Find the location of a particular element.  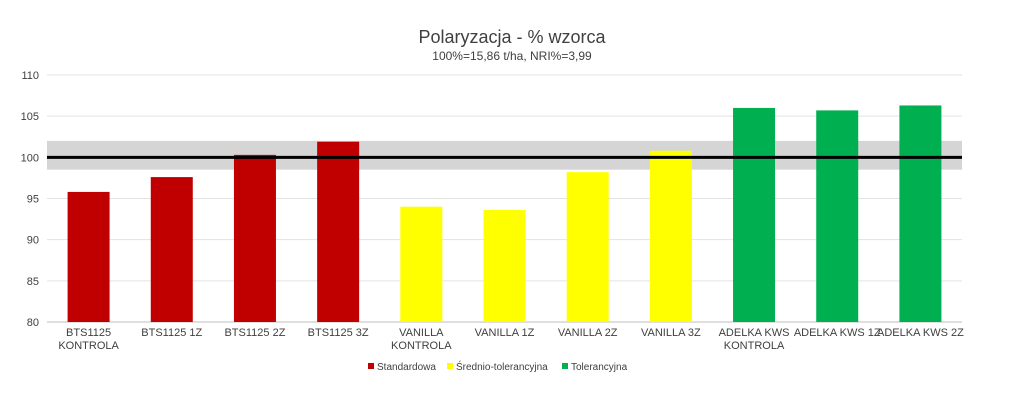

x-category-label: BTS1125 2Z is located at coordinates (254, 333).